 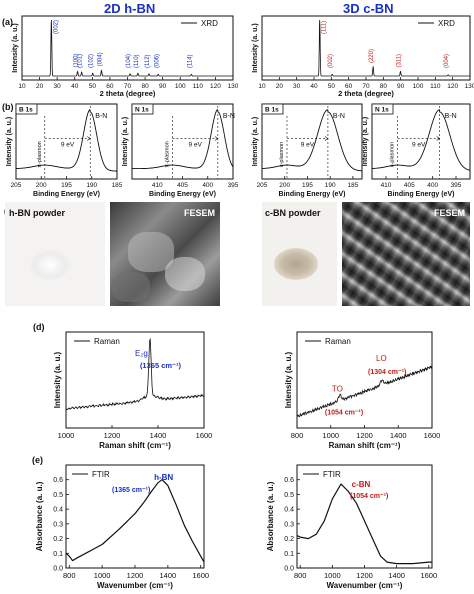 I want to click on x-tick-label: 190, so click(x=330, y=185).